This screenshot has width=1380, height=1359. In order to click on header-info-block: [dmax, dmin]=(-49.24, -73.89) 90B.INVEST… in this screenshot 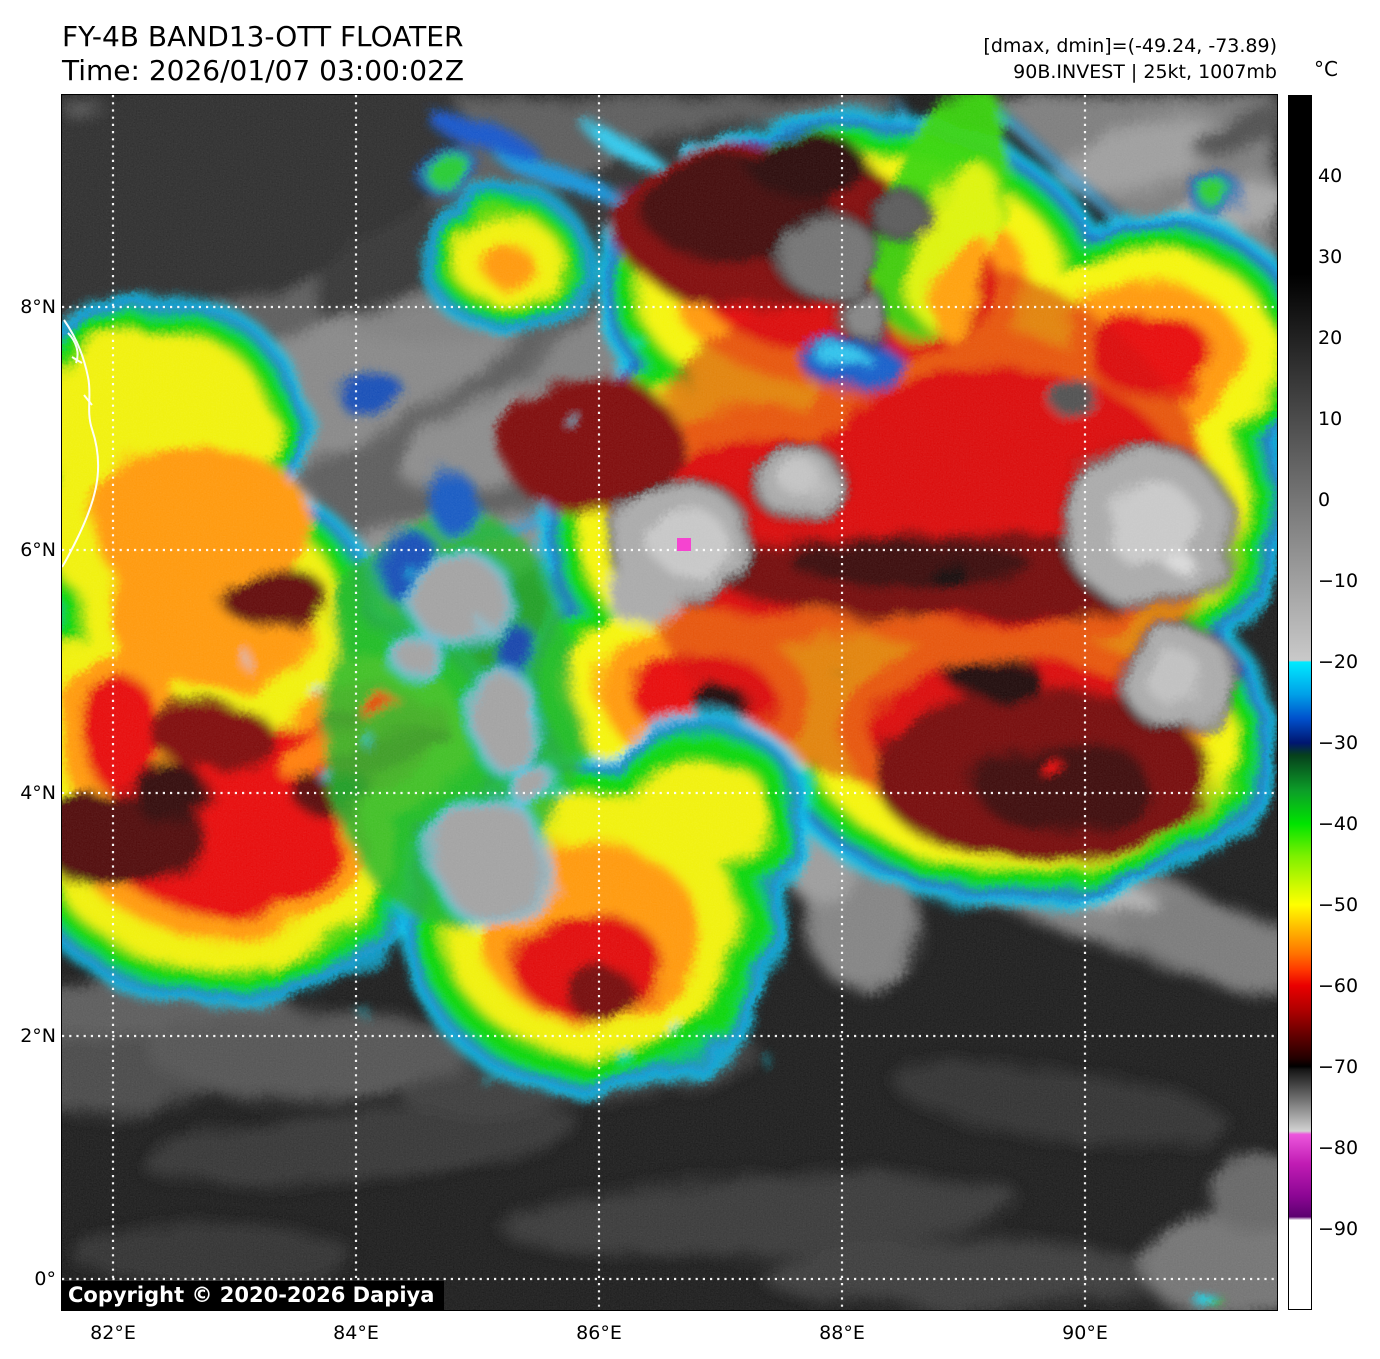, I will do `click(988, 59)`.